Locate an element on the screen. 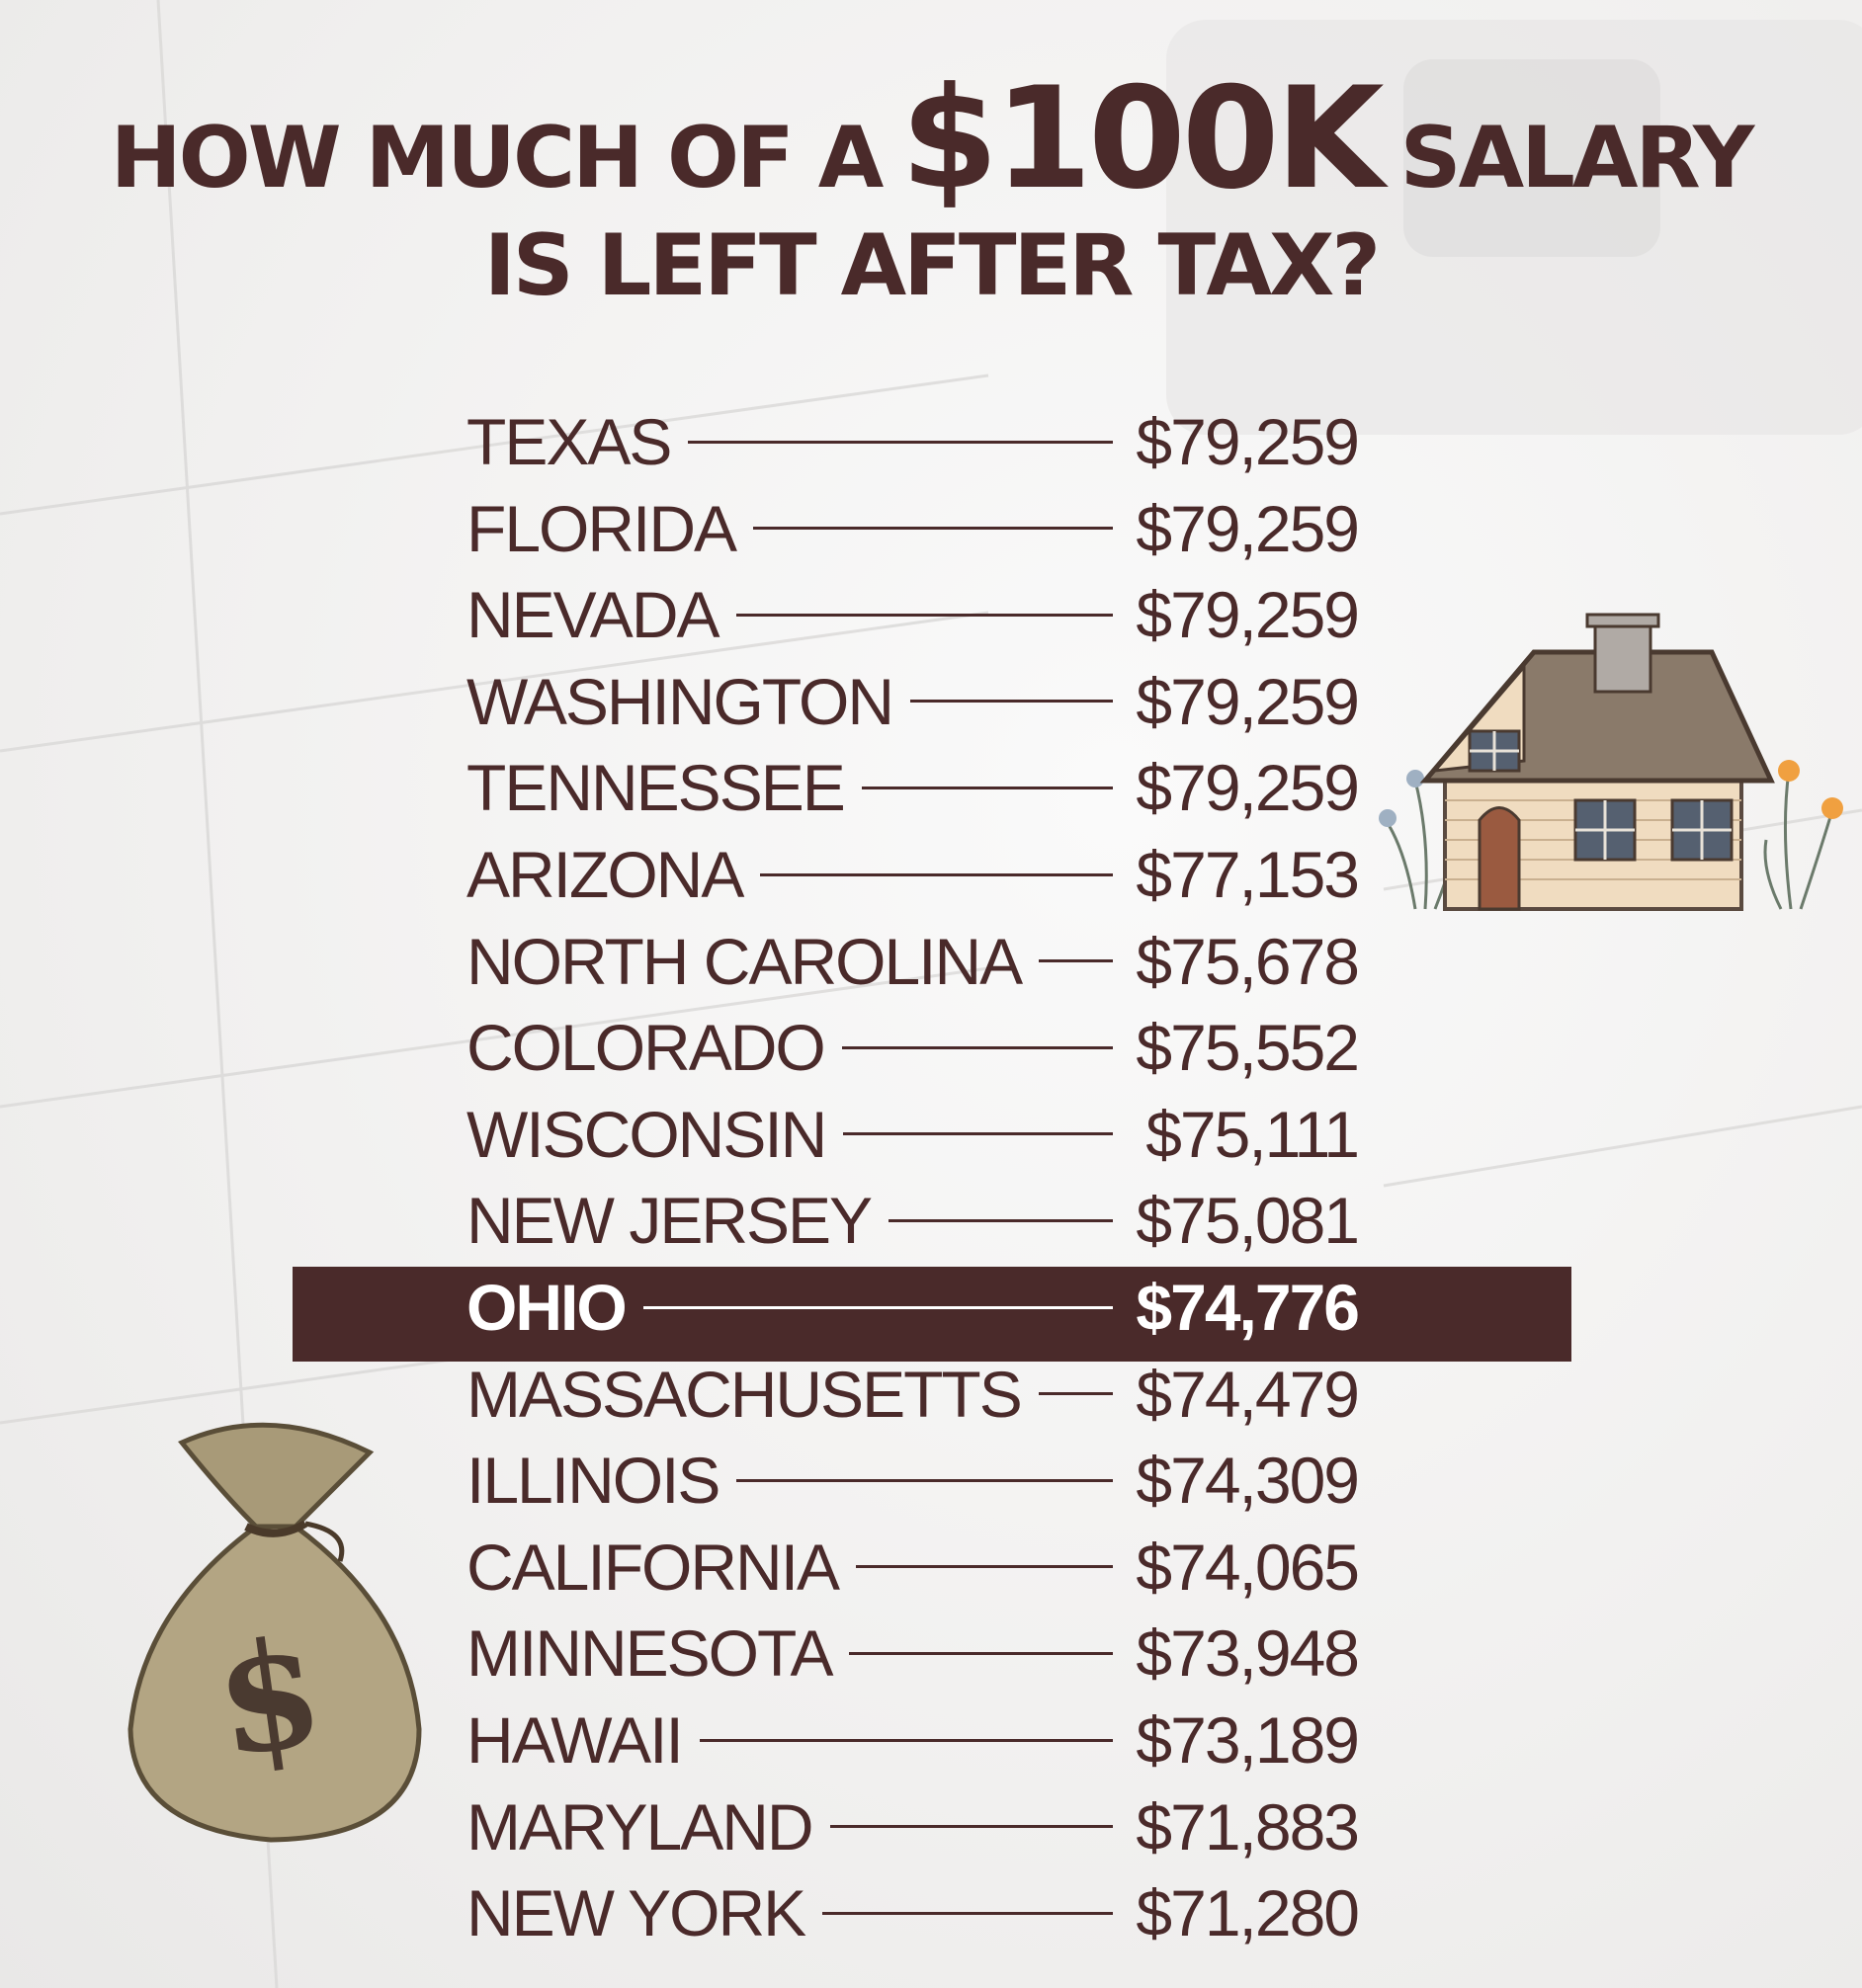  state-row: CALIFORNIA $74,065 is located at coordinates (913, 1567).